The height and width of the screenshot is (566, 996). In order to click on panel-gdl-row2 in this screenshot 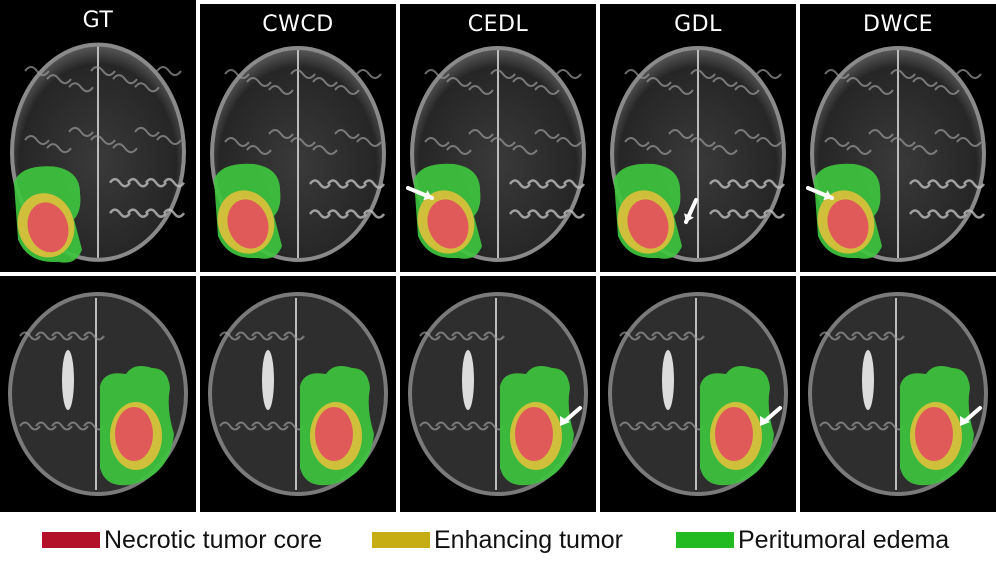, I will do `click(698, 394)`.